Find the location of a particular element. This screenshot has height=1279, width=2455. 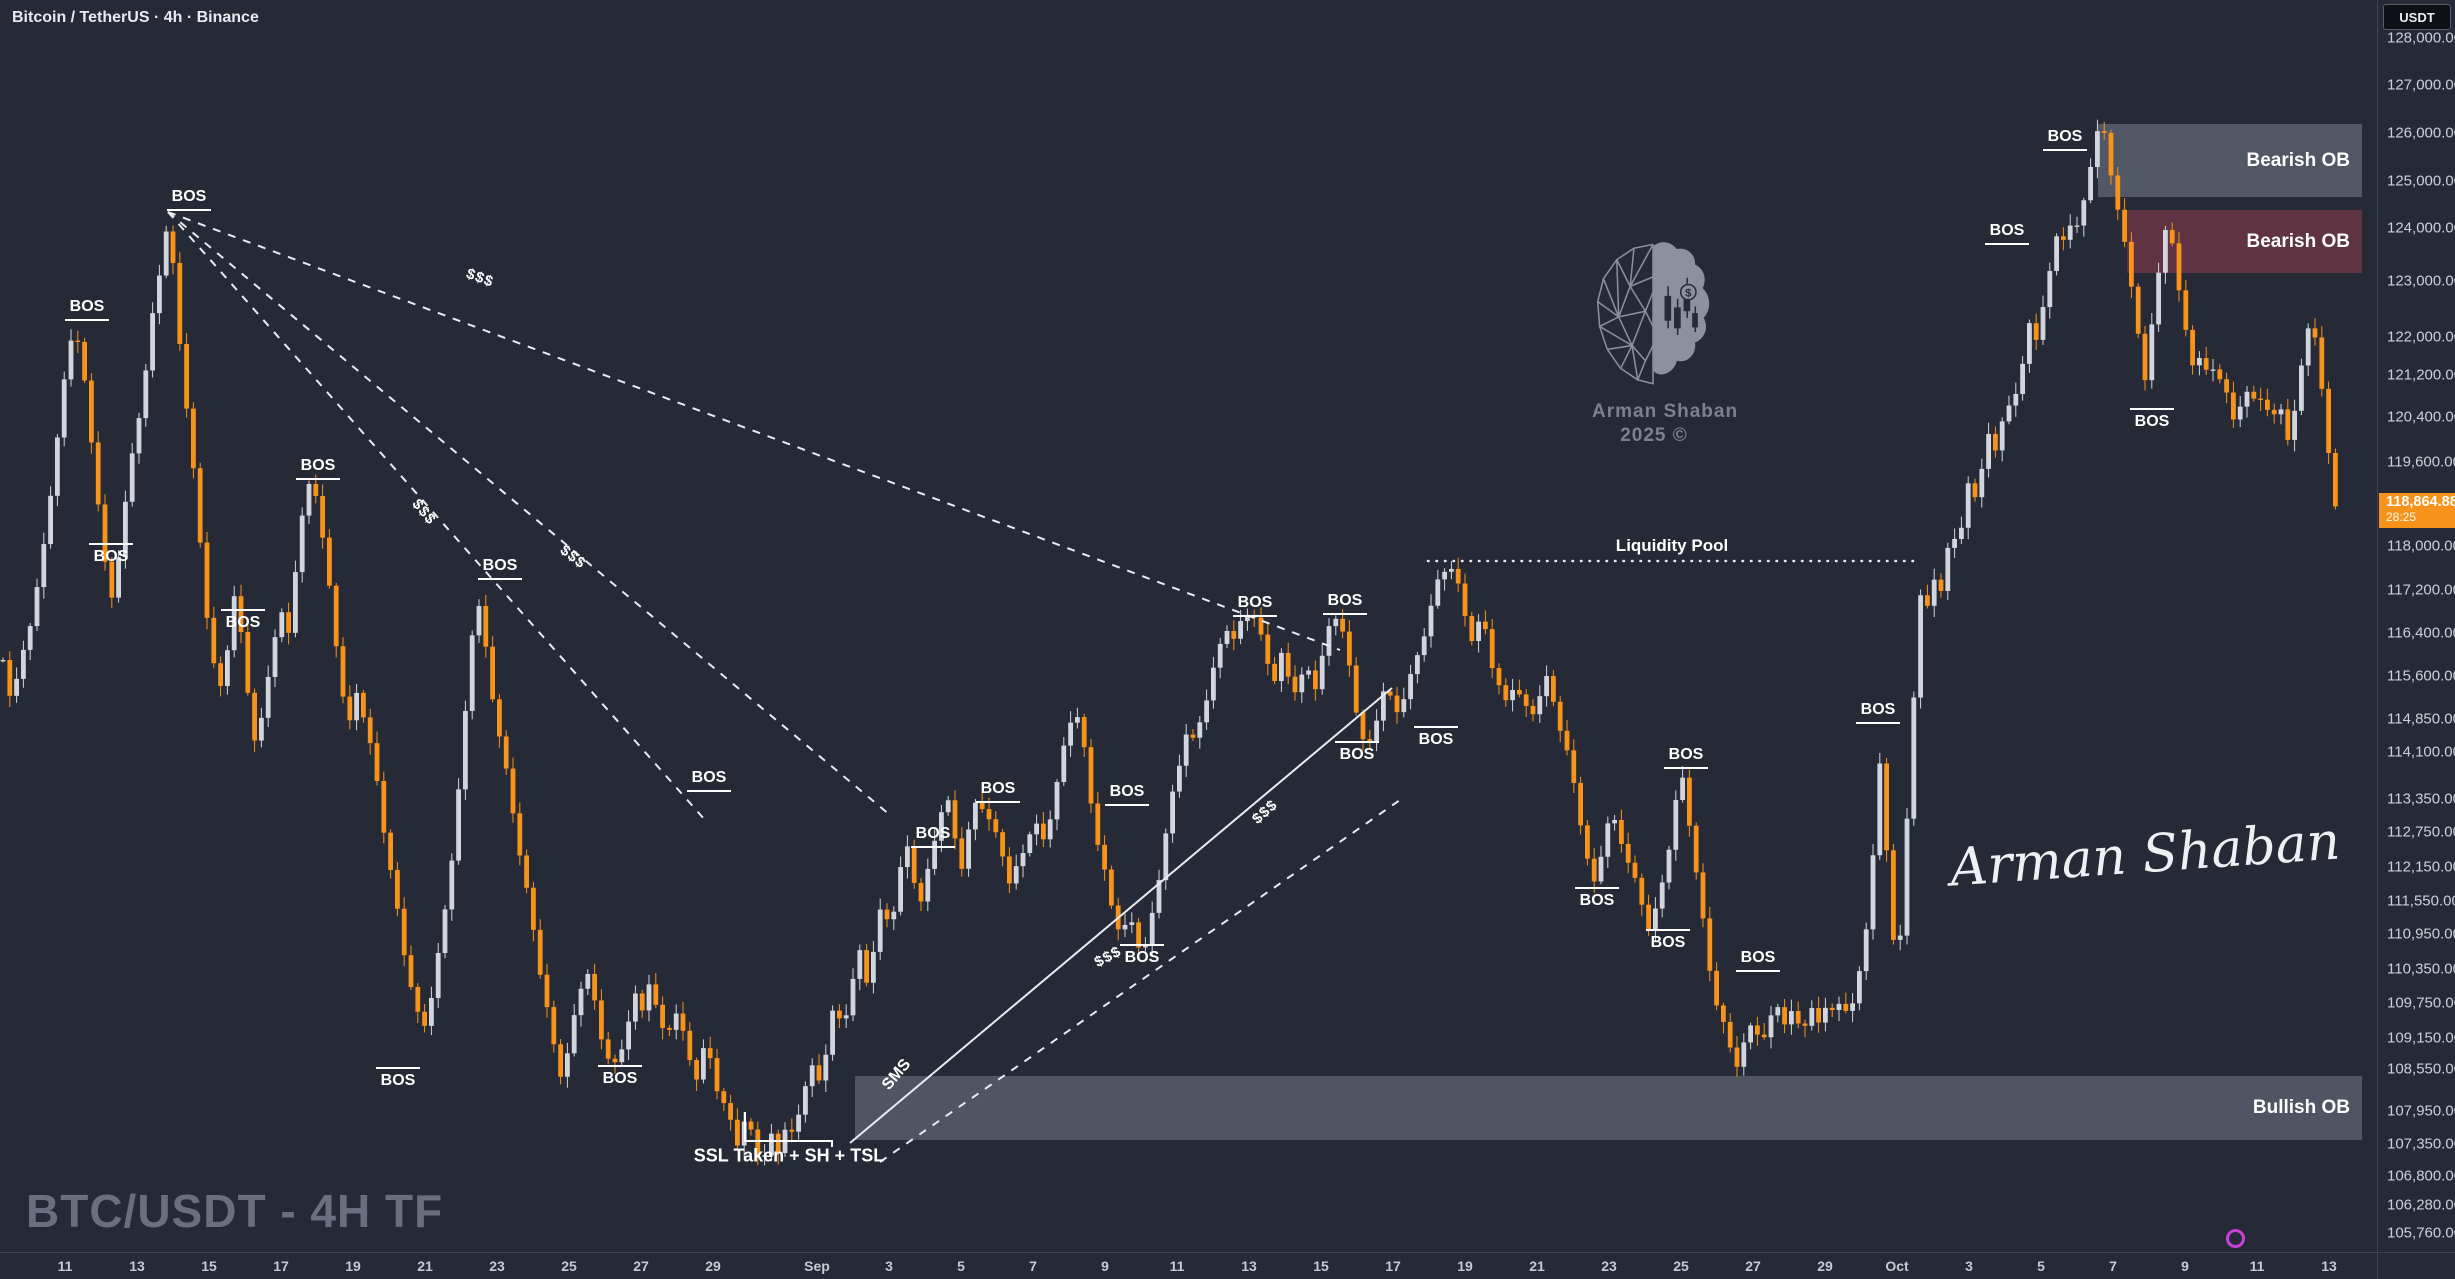

price-tick: 107,350.00 is located at coordinates (2421, 1144).